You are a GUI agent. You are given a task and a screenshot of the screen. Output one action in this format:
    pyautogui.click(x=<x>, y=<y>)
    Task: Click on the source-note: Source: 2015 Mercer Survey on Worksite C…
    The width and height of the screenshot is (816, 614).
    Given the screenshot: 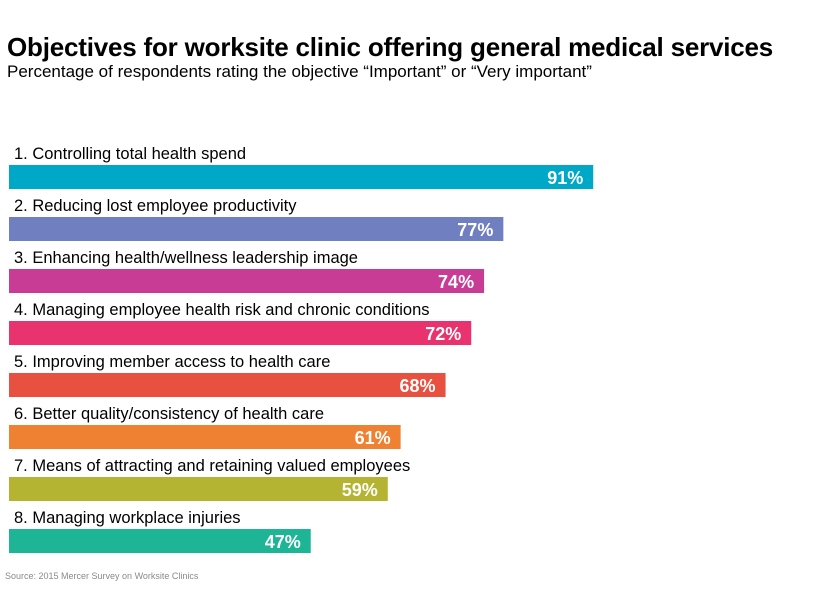 What is the action you would take?
    pyautogui.click(x=102, y=576)
    